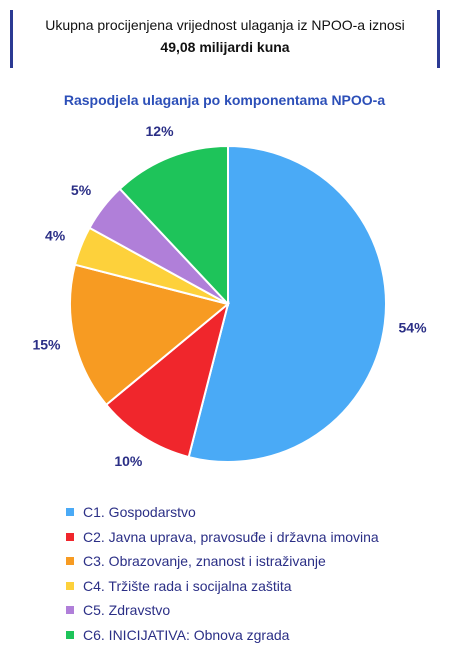 The width and height of the screenshot is (449, 670). What do you see at coordinates (225, 47) in the screenshot?
I see `summary-amount: 49,08 milijardi kuna` at bounding box center [225, 47].